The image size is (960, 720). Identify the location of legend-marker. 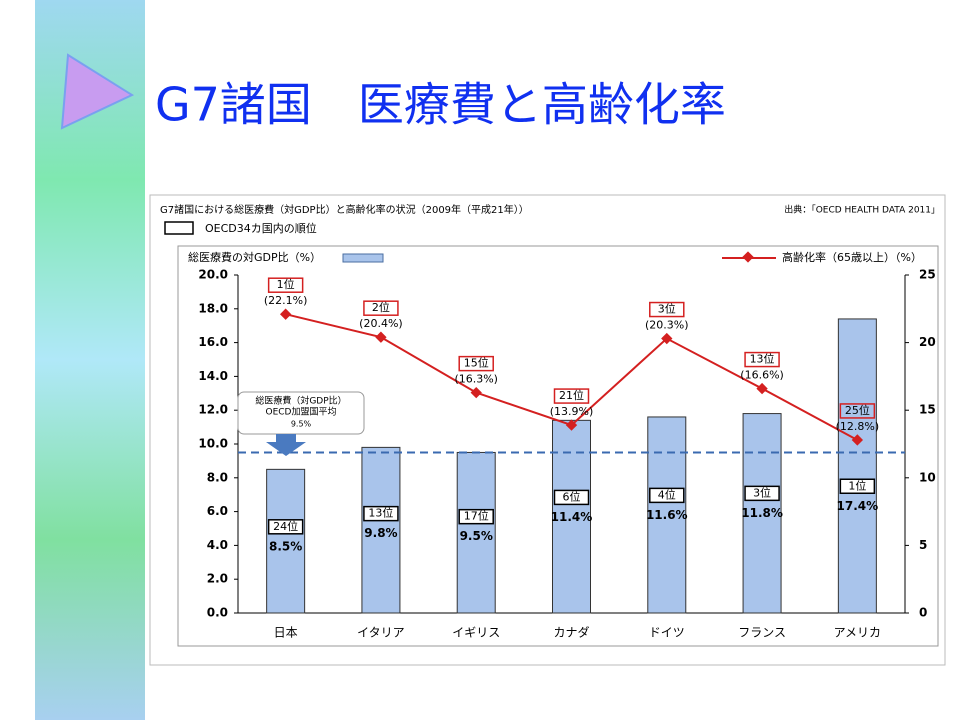
(748, 257).